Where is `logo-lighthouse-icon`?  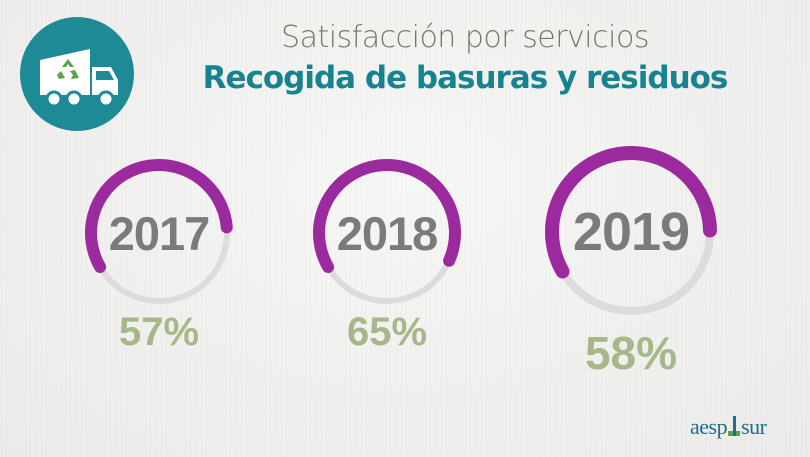 logo-lighthouse-icon is located at coordinates (734, 426).